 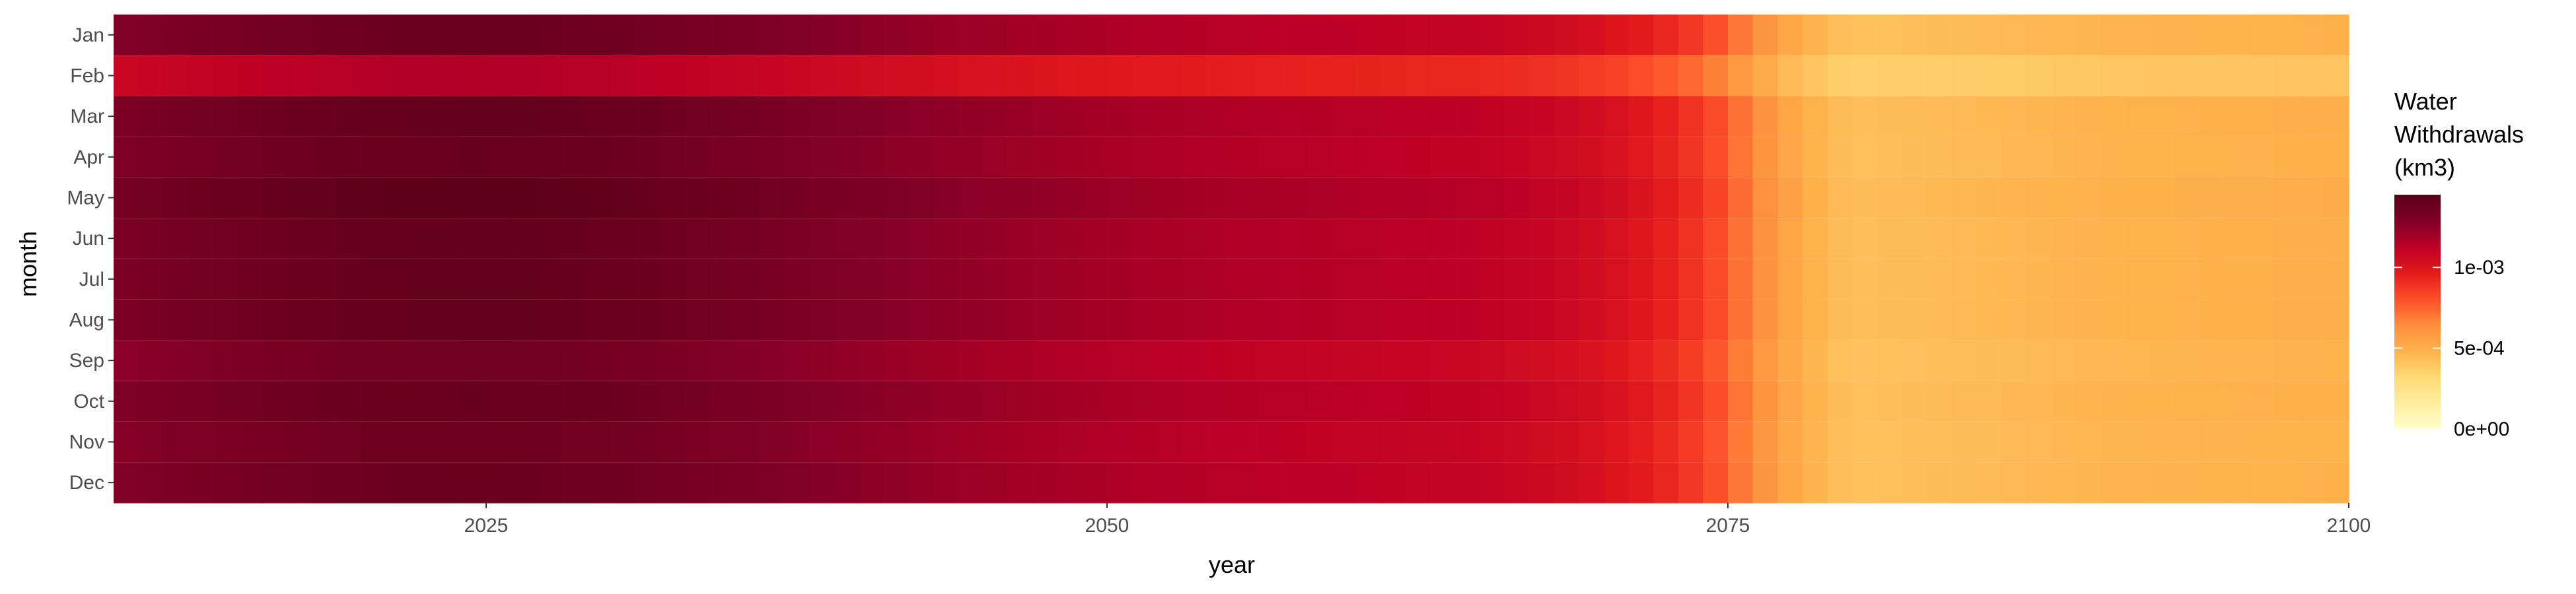 I want to click on legend-title-line: Withdrawals, so click(x=2459, y=134).